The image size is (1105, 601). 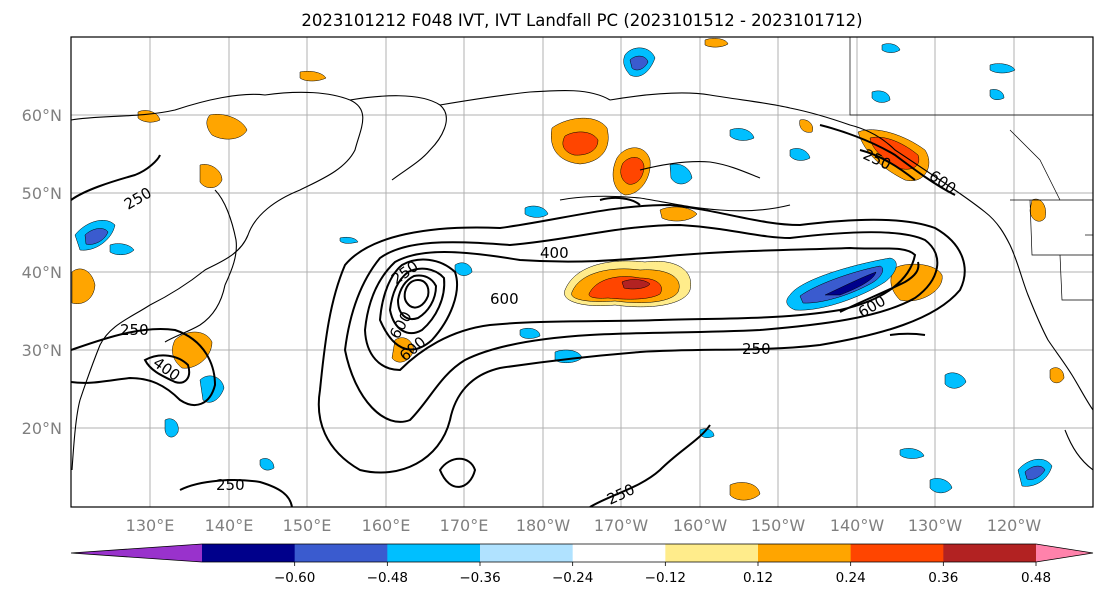 I want to click on pc-negative-sw-core, so click(x=1035, y=472).